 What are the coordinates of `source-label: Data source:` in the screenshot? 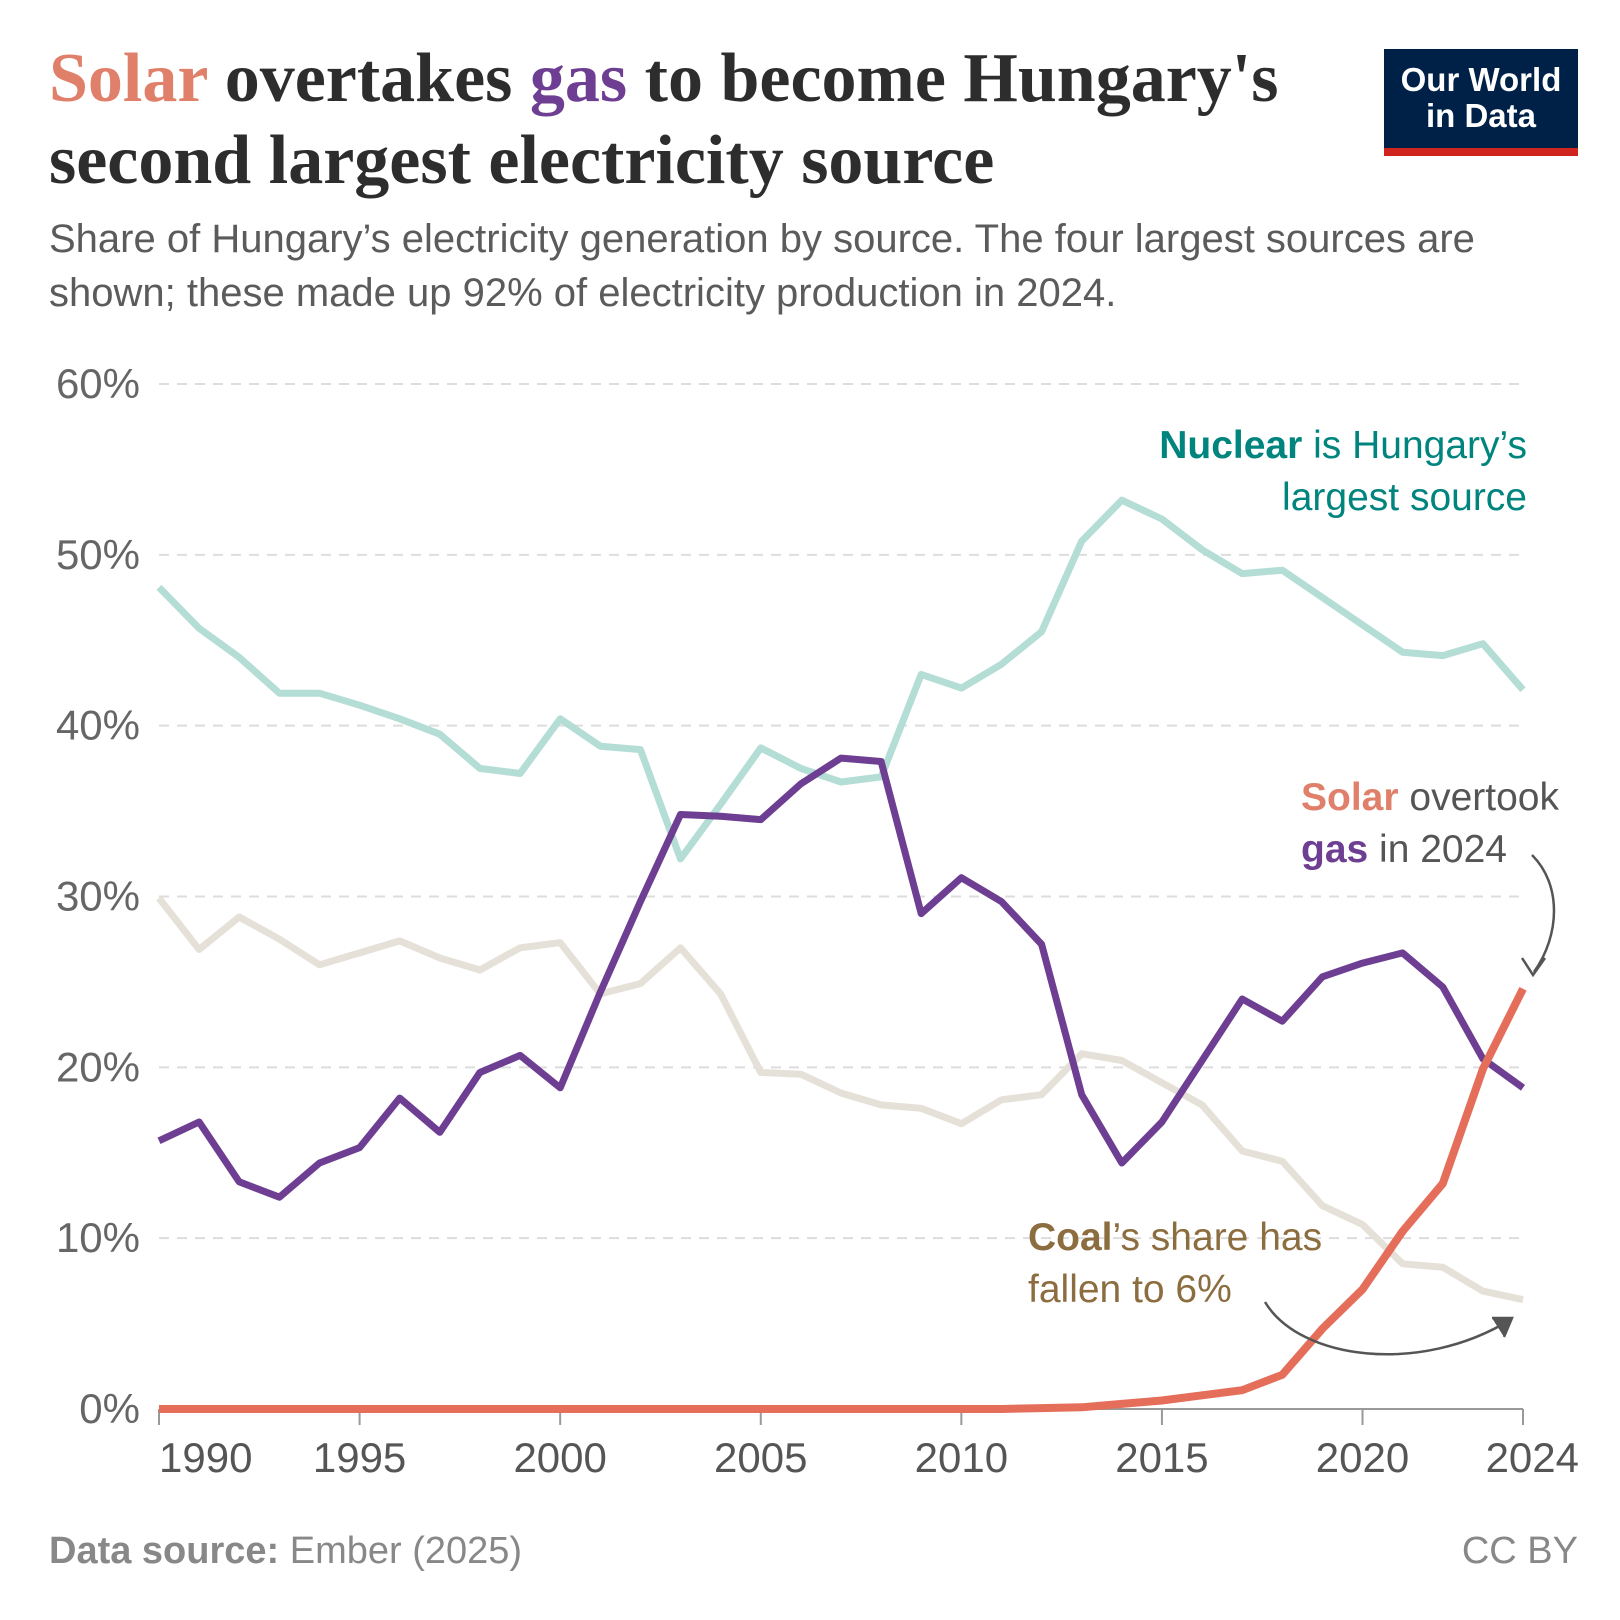 It's located at (164, 1551).